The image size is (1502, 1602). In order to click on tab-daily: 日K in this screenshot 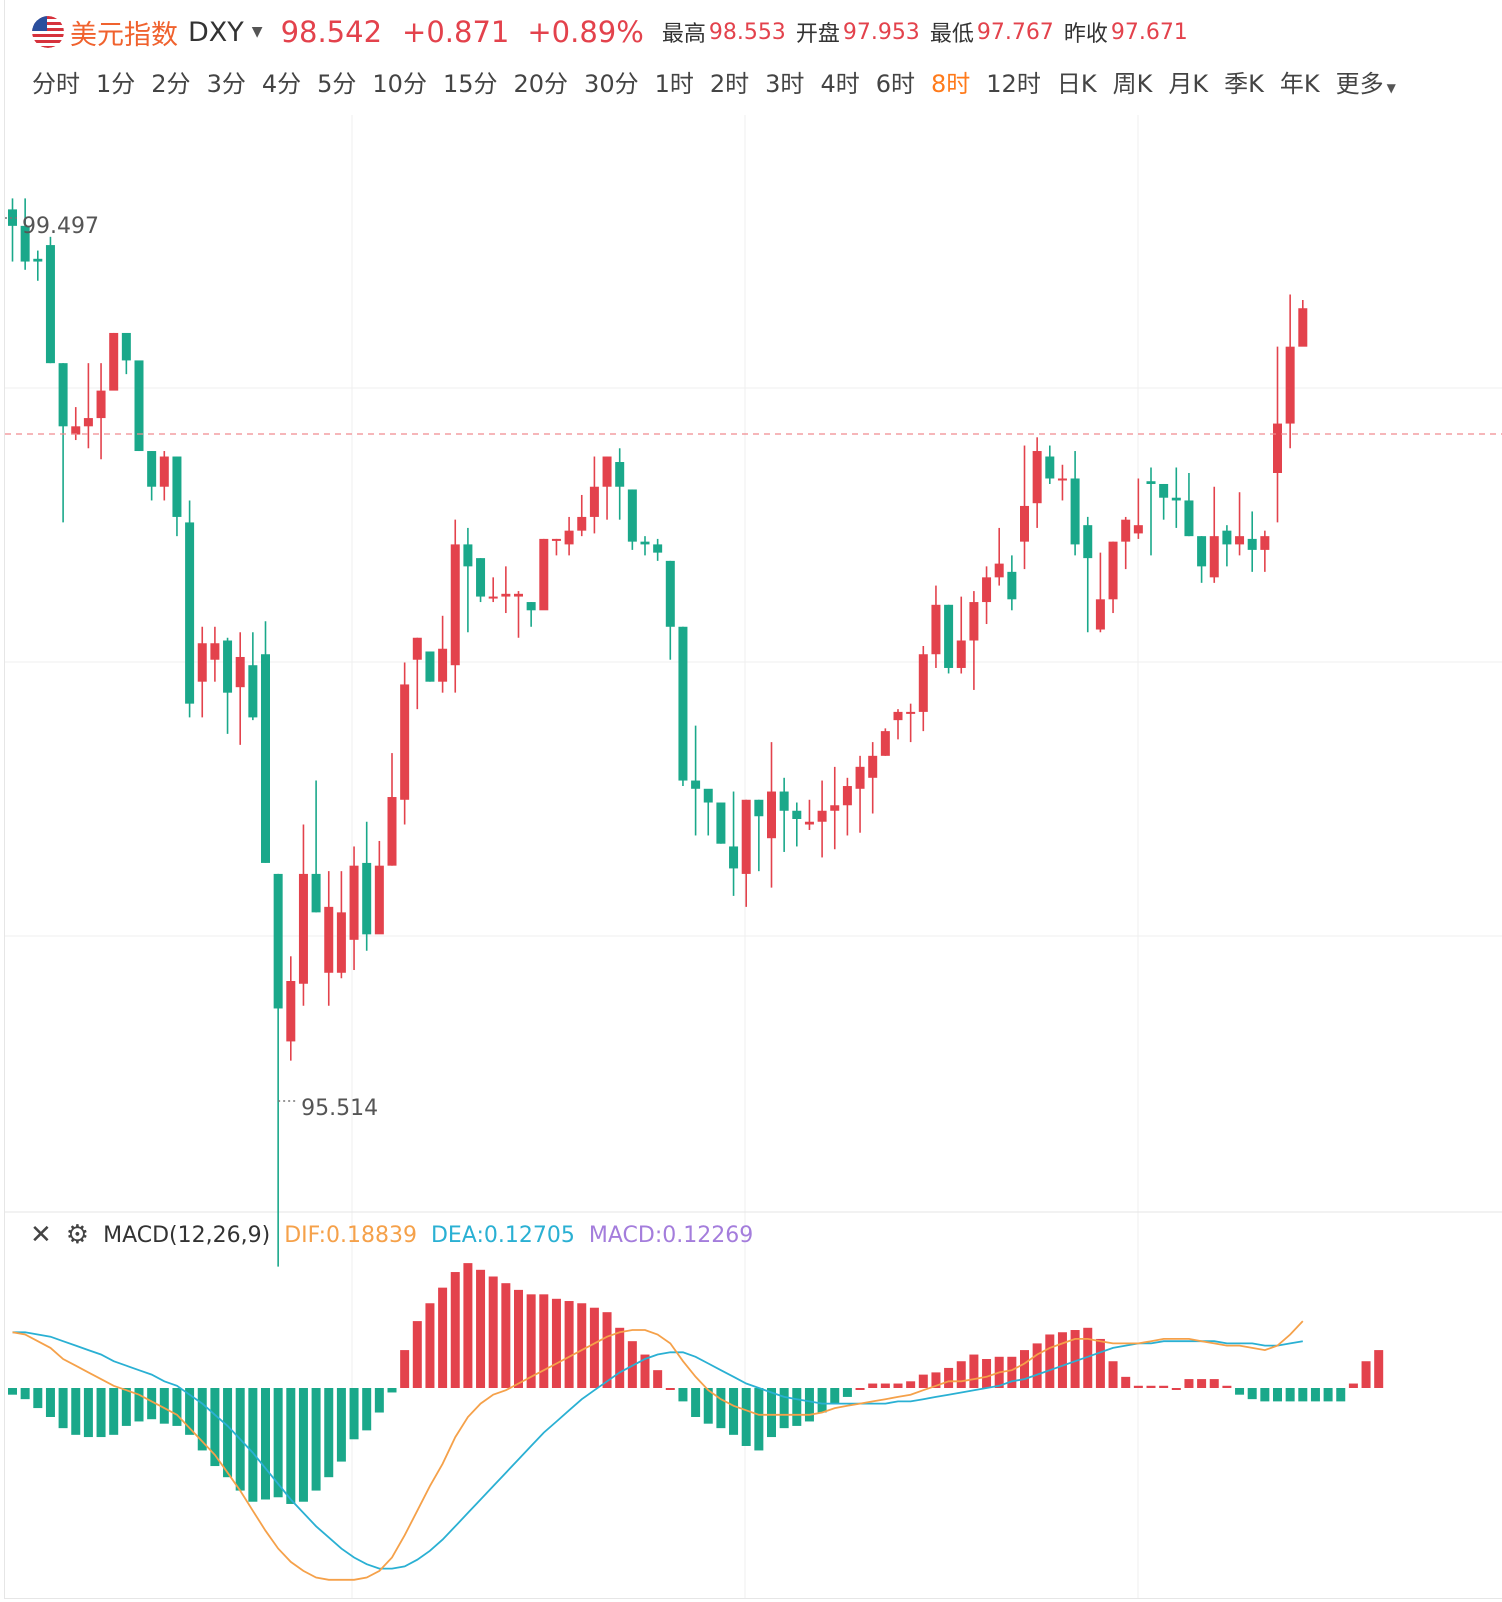, I will do `click(1076, 83)`.